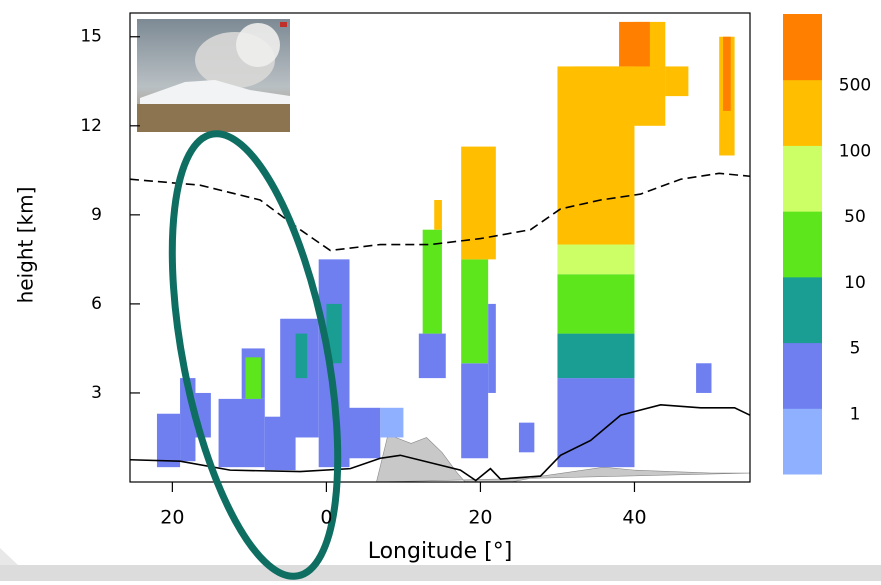 The height and width of the screenshot is (585, 881). Describe the element at coordinates (9, 556) in the screenshot. I see `corner-shape` at that location.